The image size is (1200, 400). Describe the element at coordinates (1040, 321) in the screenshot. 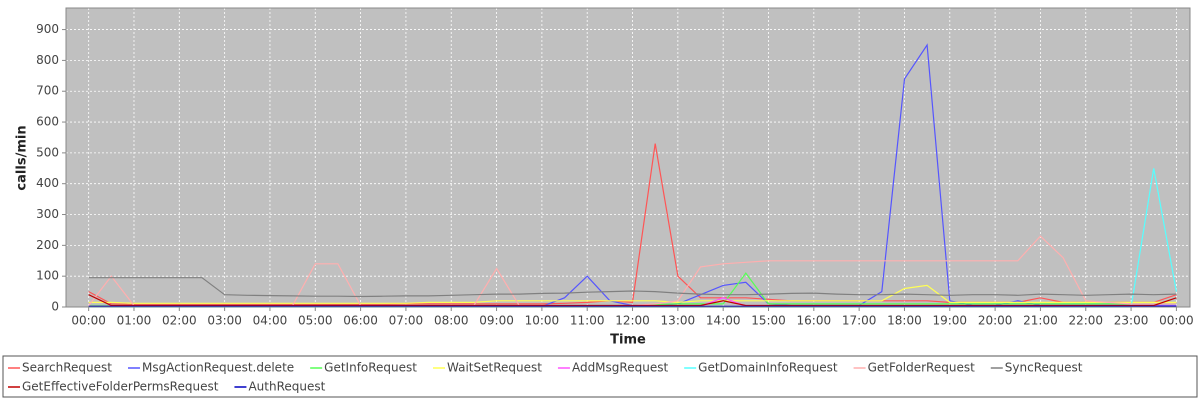

I see `x-tick-label: 21:00` at that location.